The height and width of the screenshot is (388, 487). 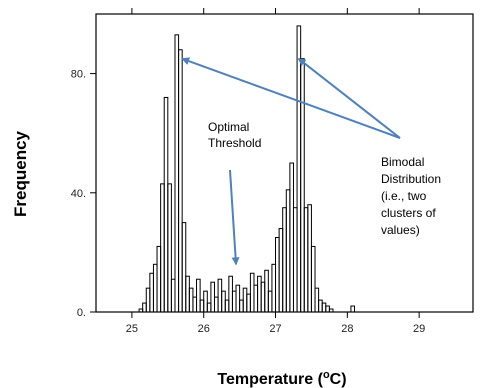 I want to click on threshold-arrow, so click(x=234, y=217).